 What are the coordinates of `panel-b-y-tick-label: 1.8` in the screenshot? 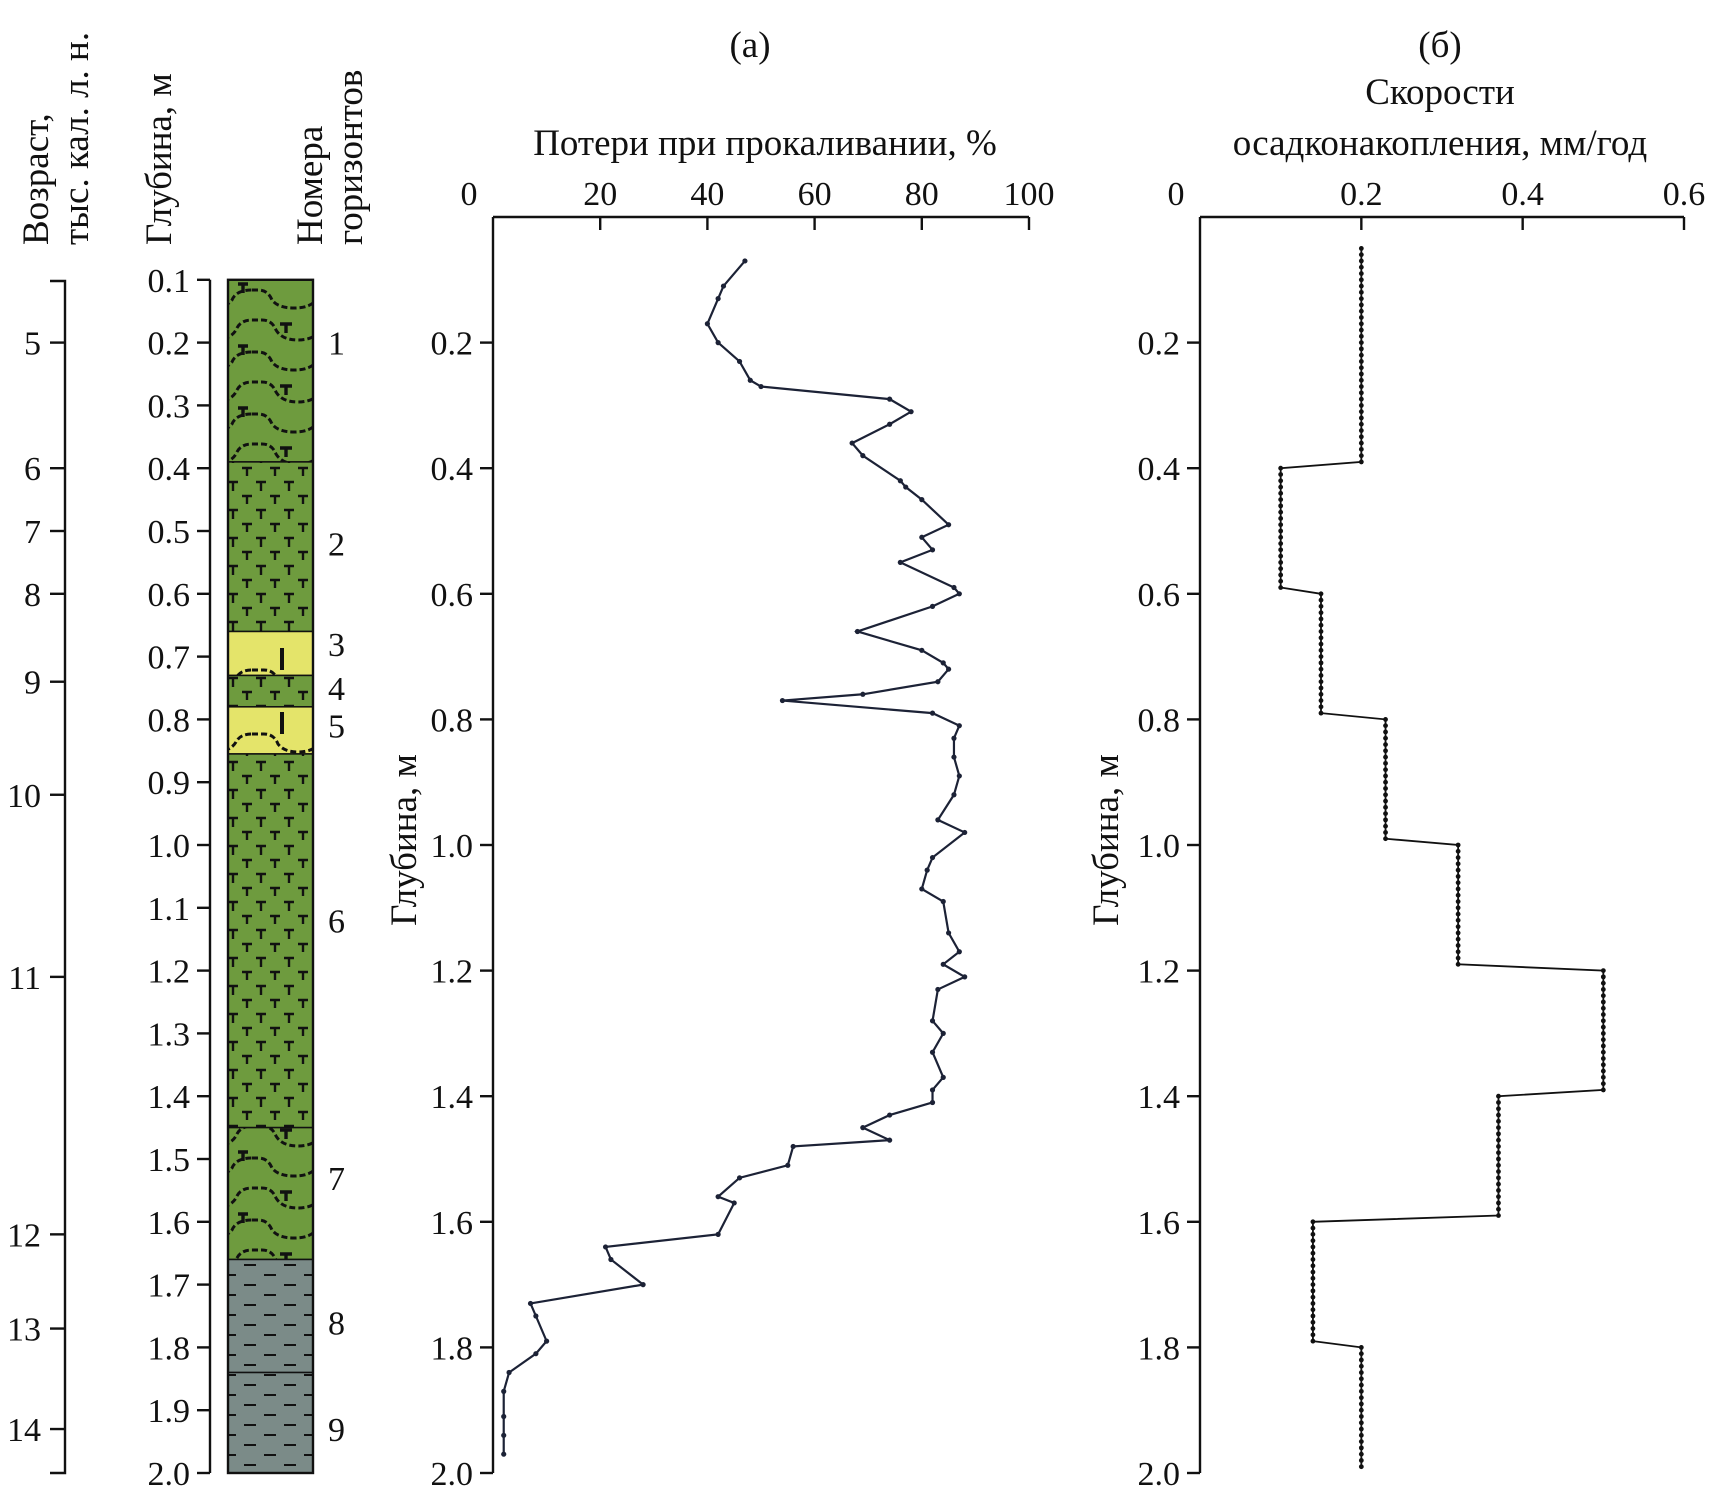 It's located at (1159, 1348).